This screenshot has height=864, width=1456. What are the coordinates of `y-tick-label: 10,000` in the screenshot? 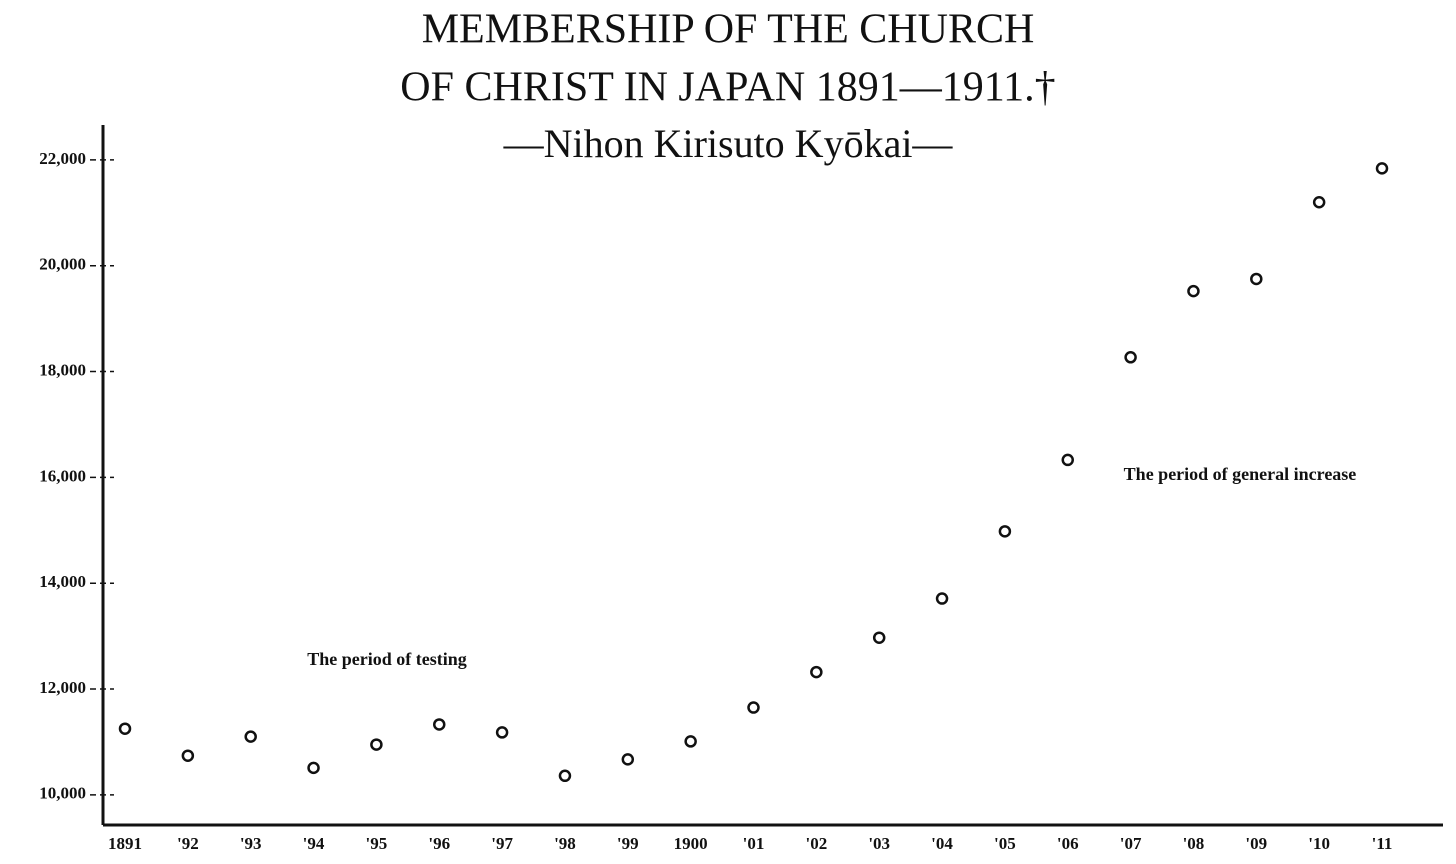 It's located at (62, 793).